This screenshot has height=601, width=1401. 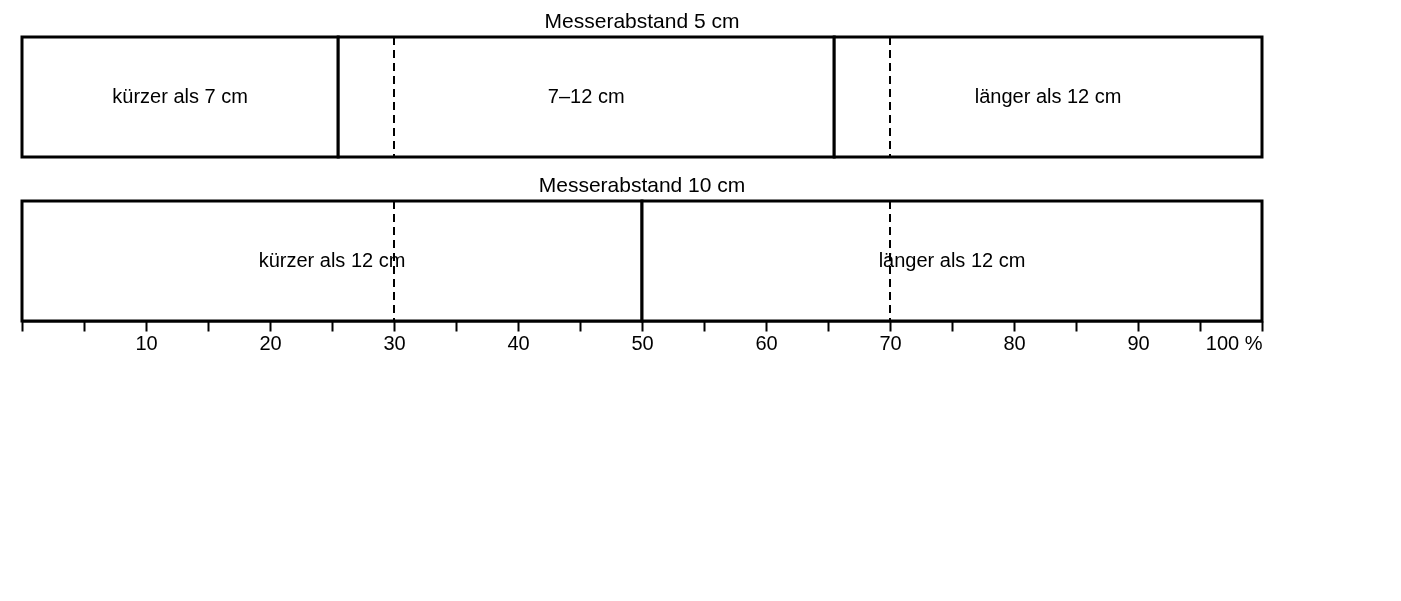 What do you see at coordinates (766, 342) in the screenshot?
I see `x-tick-label: 60` at bounding box center [766, 342].